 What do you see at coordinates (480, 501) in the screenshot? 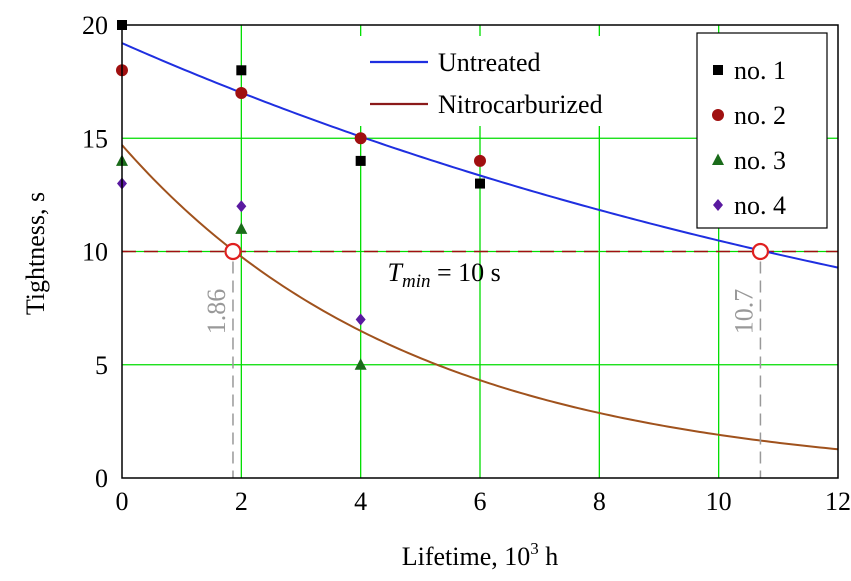
I see `x-tick-label-6: 6` at bounding box center [480, 501].